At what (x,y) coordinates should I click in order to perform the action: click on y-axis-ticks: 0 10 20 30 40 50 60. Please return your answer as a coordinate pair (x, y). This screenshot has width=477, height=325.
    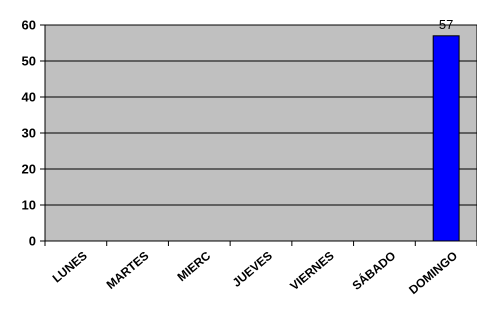
    Looking at the image, I should click on (33, 133).